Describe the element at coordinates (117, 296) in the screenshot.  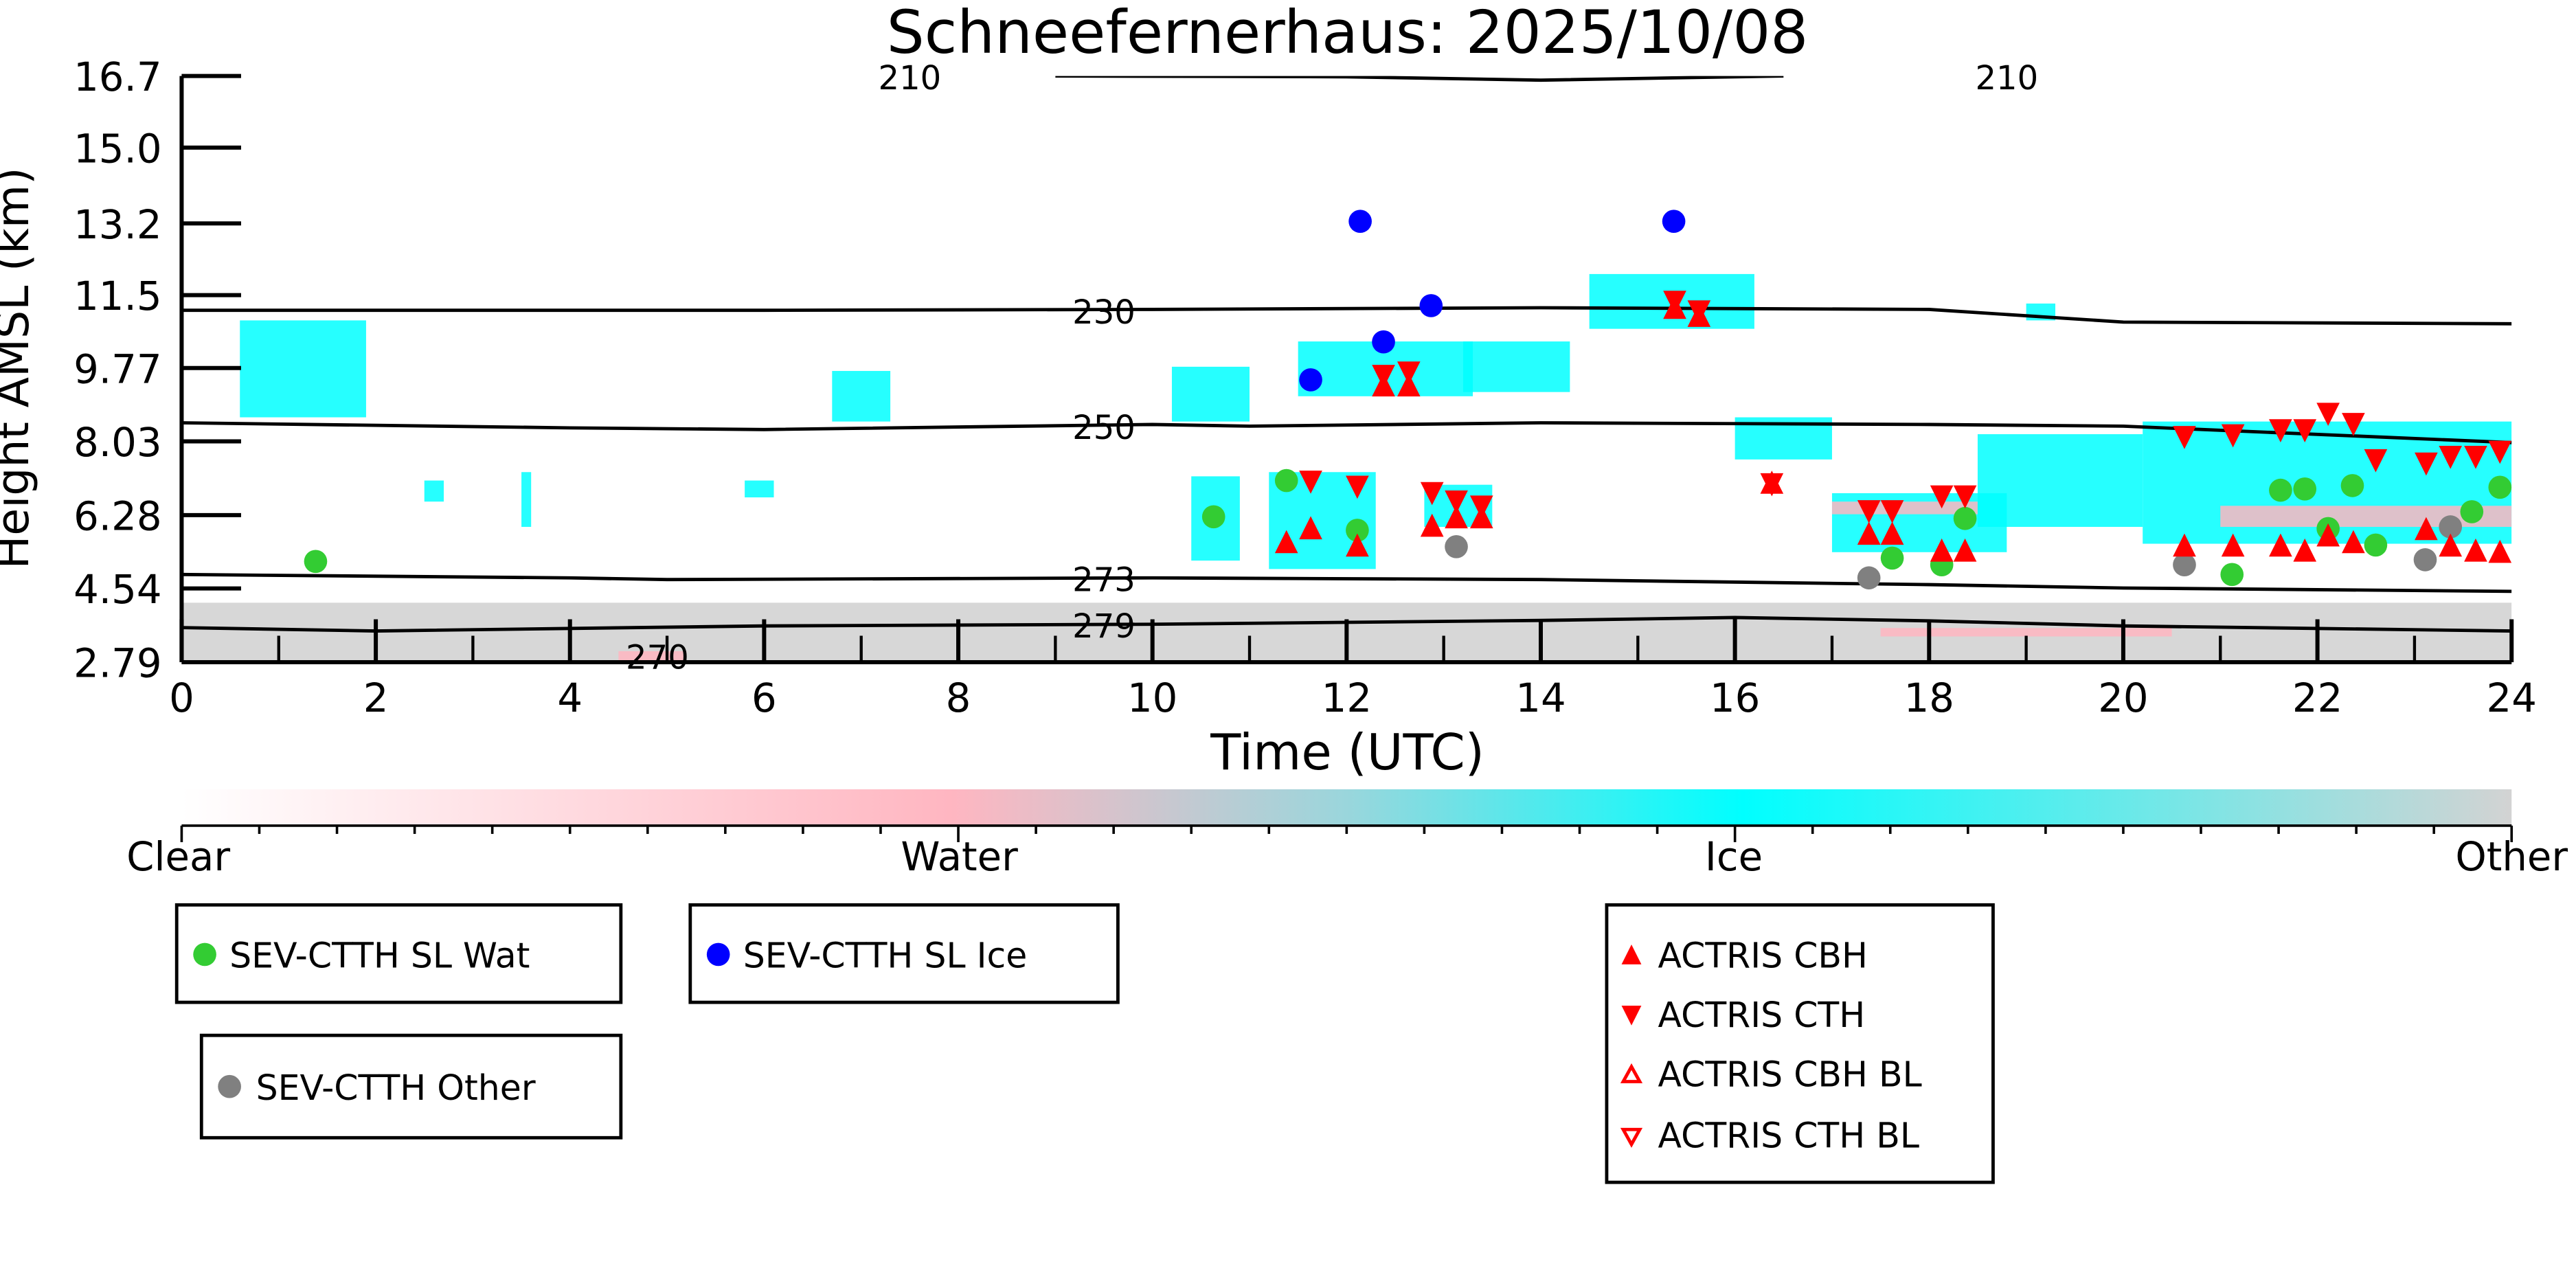
I see `y-tick-label: 11.5` at that location.